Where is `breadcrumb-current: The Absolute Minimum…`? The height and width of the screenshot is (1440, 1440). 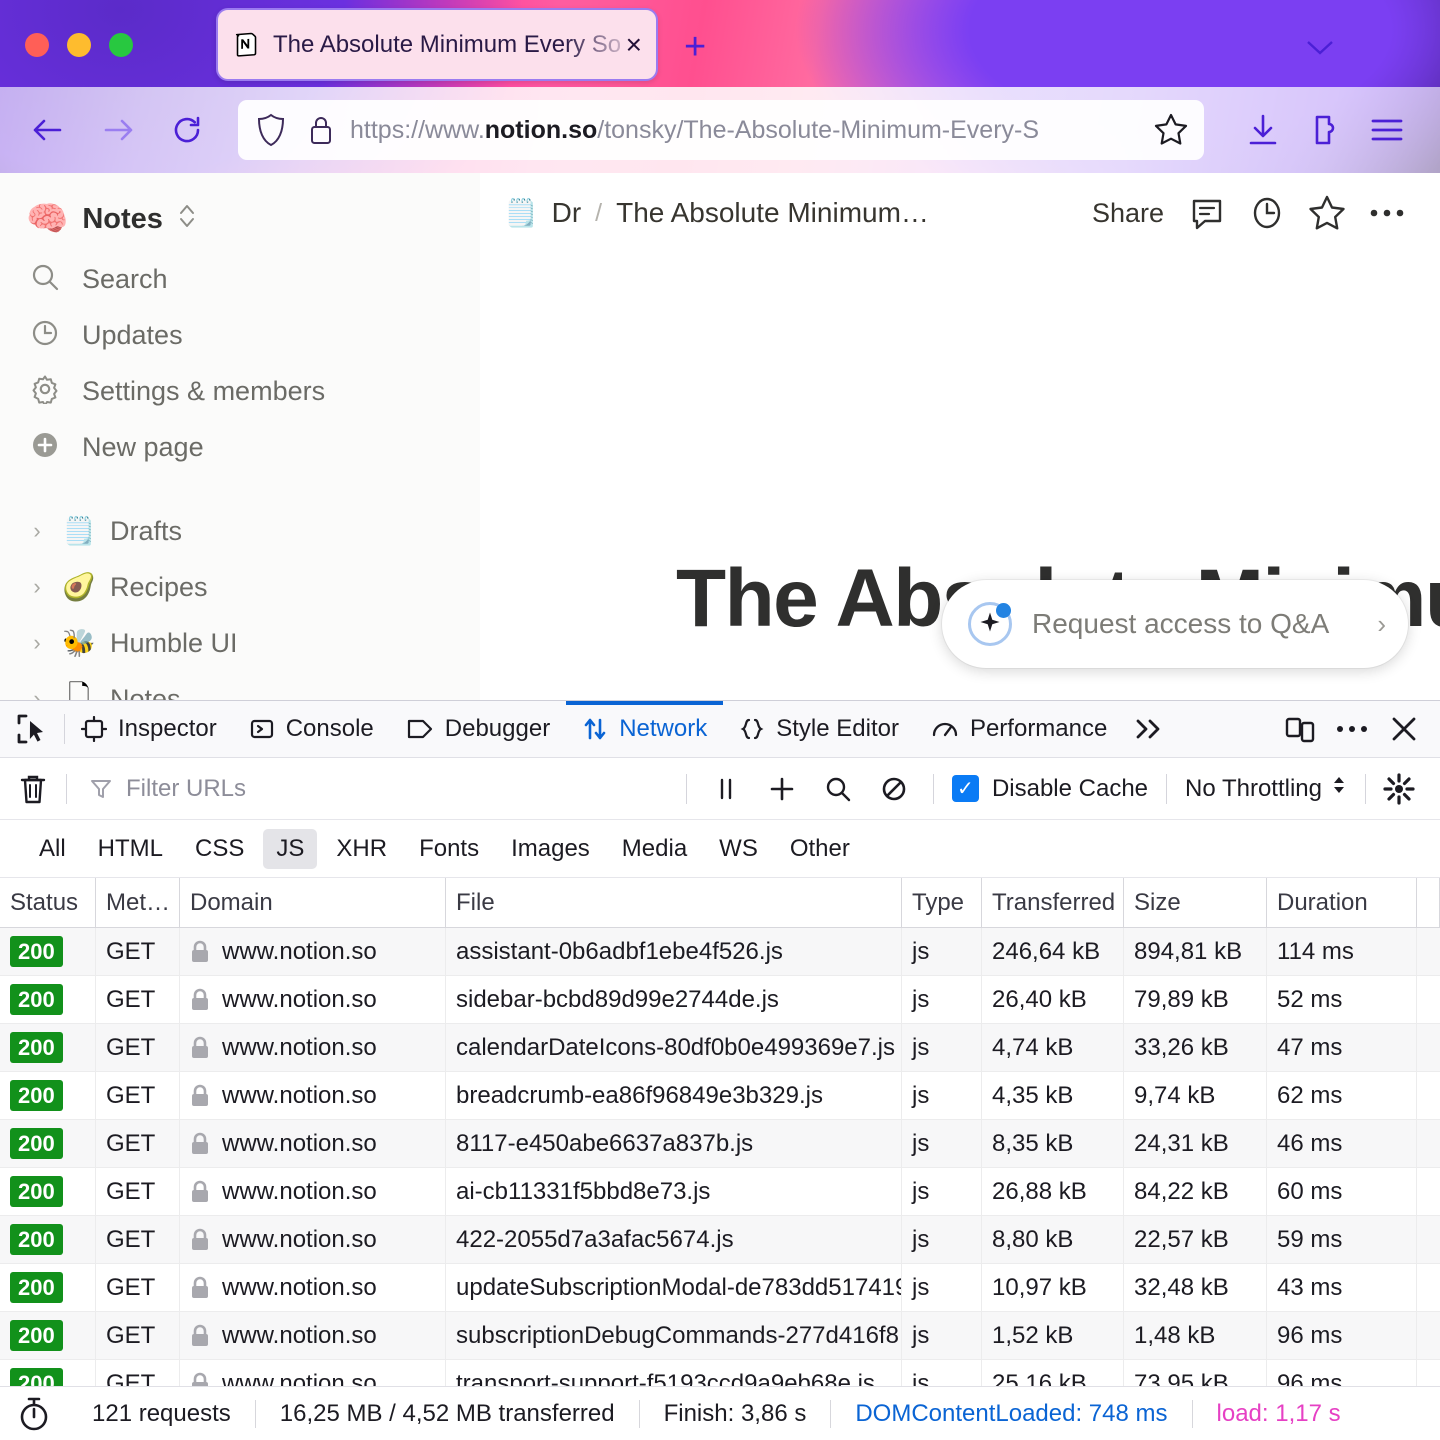 breadcrumb-current: The Absolute Minimum… is located at coordinates (772, 212).